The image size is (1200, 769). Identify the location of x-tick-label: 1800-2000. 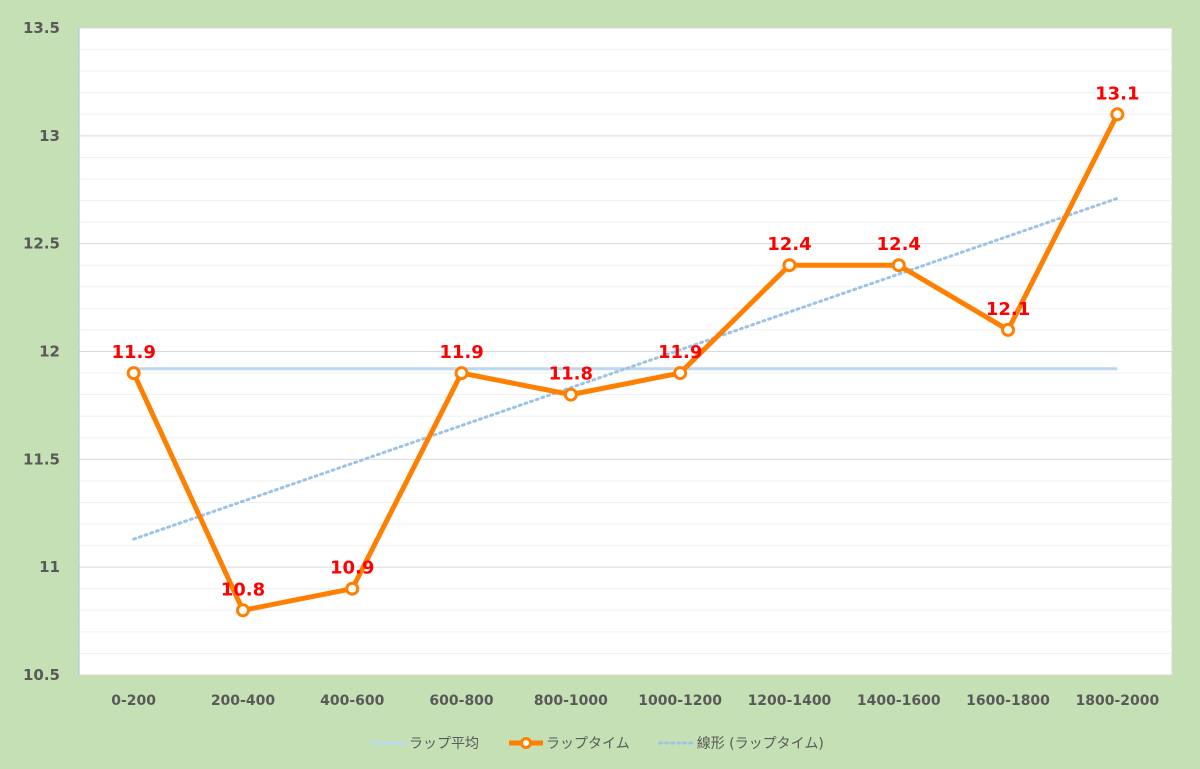
(1117, 701).